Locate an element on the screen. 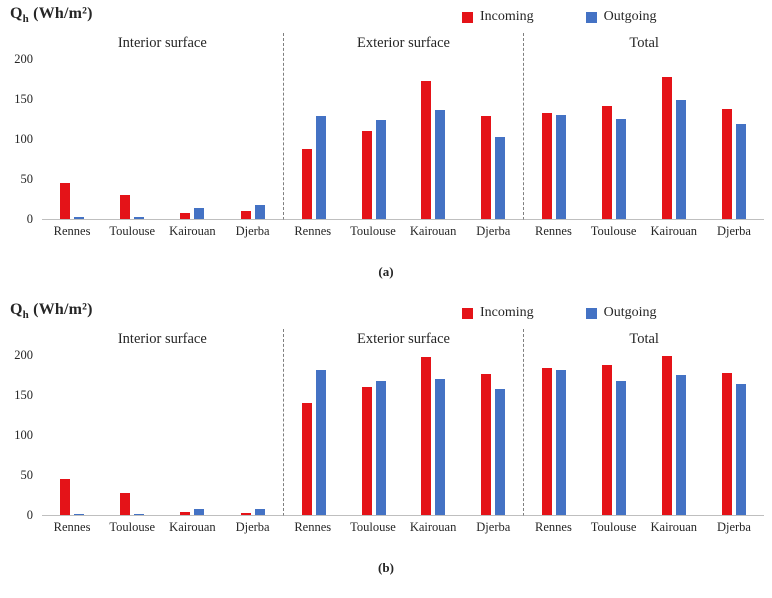  group-plot-section: Total is located at coordinates (644, 126).